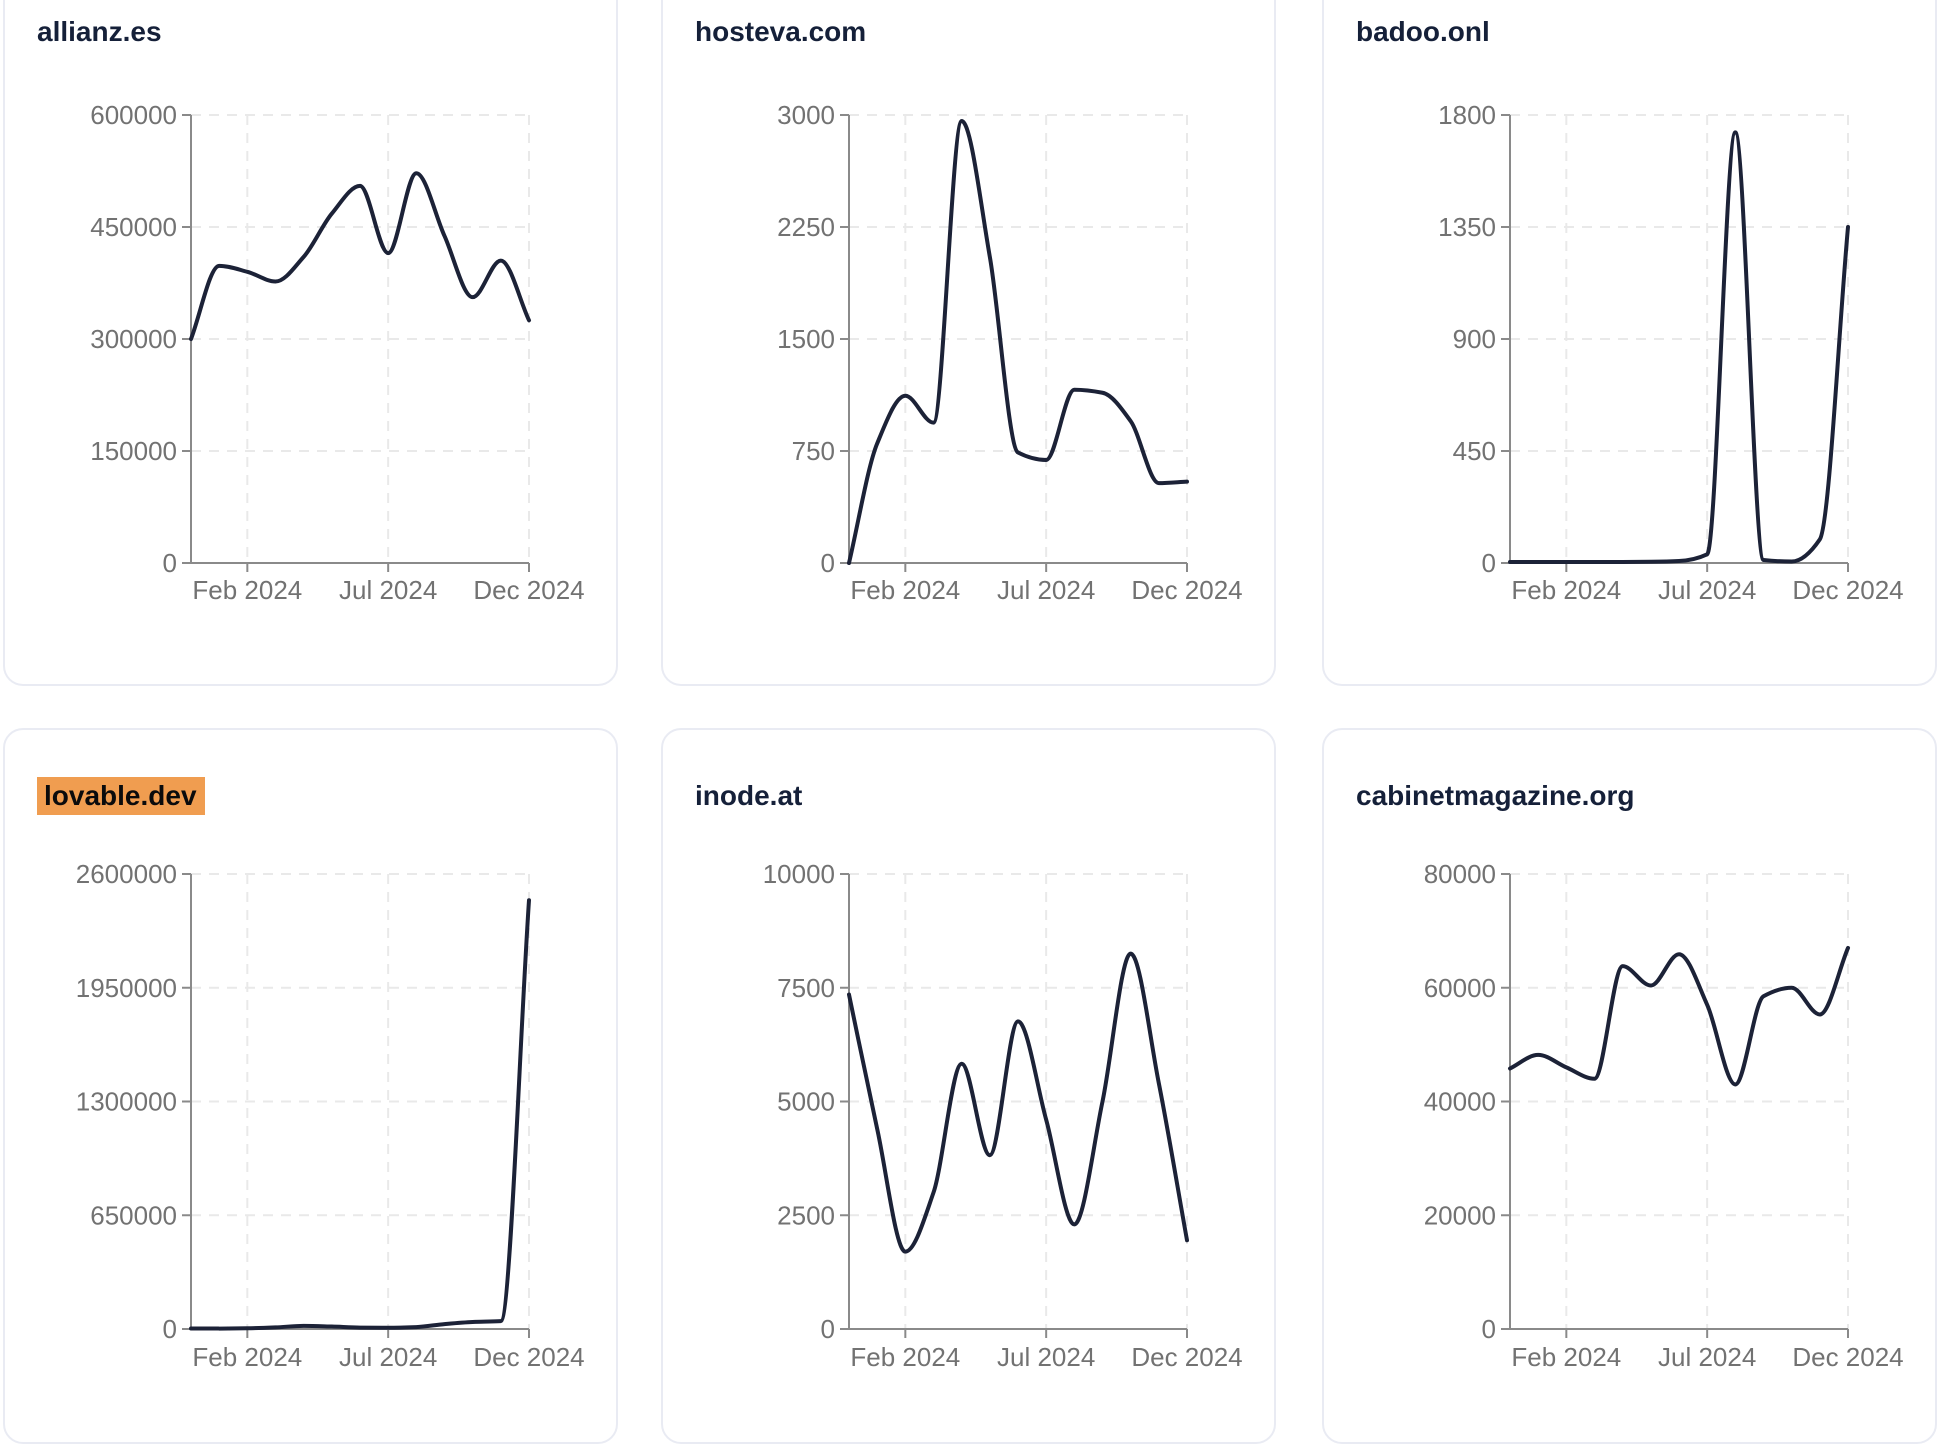 The image size is (1940, 1452). I want to click on line-chart: 0 450 900 1350 1800 Feb 2024 Jul 2024 Dec 2024, so click(1671, 352).